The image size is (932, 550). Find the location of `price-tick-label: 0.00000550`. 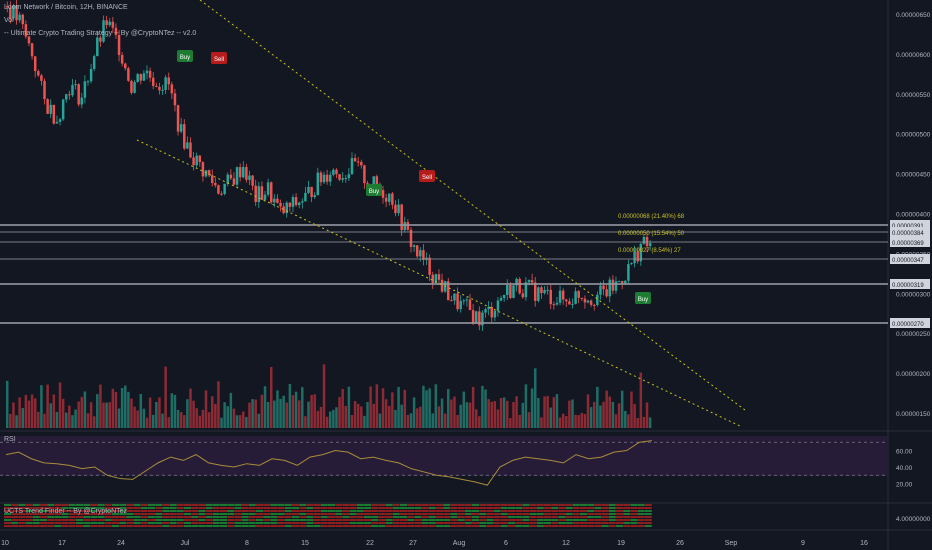

price-tick-label: 0.00000550 is located at coordinates (913, 95).